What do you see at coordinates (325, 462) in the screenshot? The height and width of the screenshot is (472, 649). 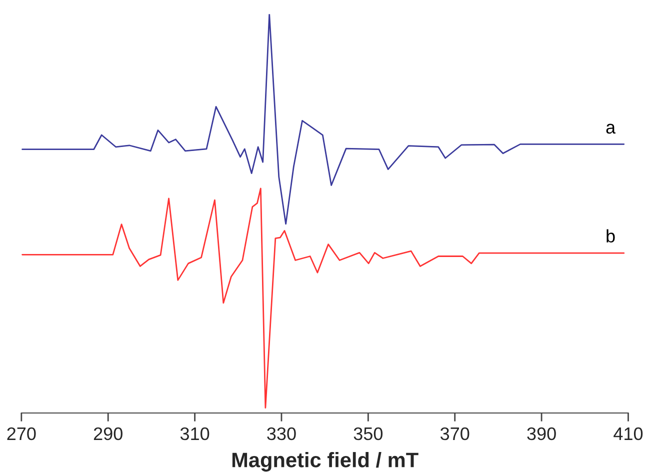 I see `x-axis-title: Magnetic field / mT` at bounding box center [325, 462].